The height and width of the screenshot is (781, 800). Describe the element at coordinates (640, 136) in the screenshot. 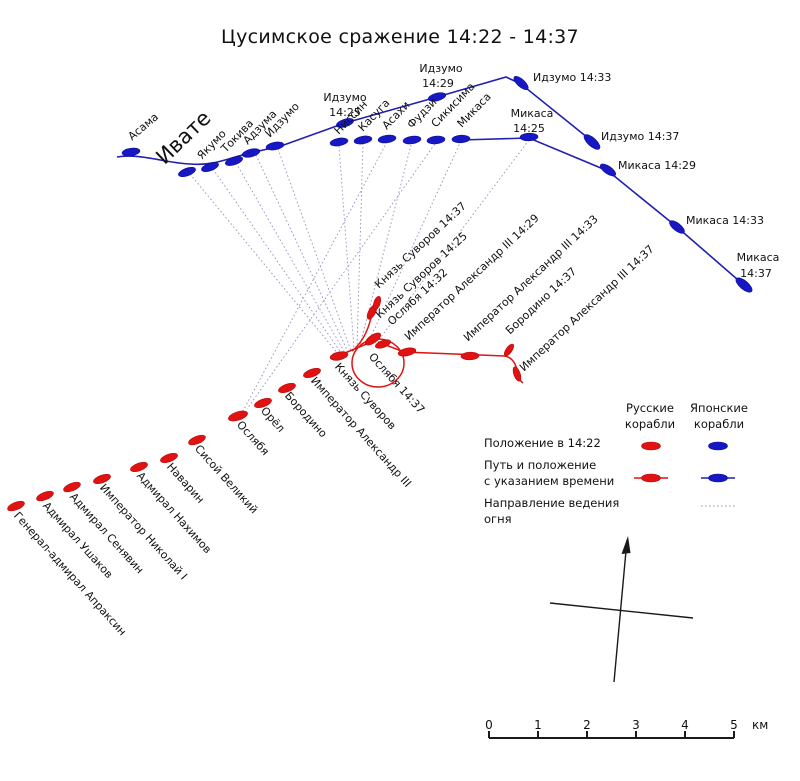

I see `map-label: Идзумо 14:37` at that location.